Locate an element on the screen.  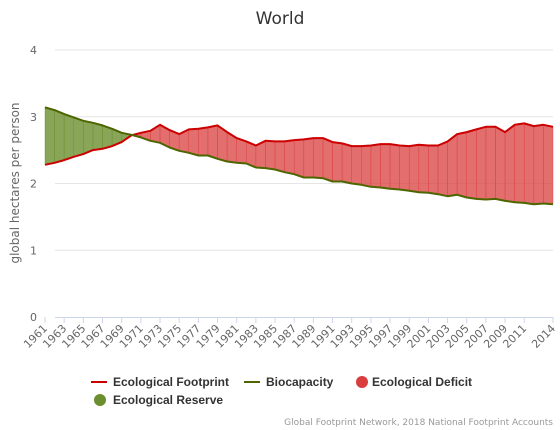
legend-item-biocapacity: Biocapacity is located at coordinates (289, 382).